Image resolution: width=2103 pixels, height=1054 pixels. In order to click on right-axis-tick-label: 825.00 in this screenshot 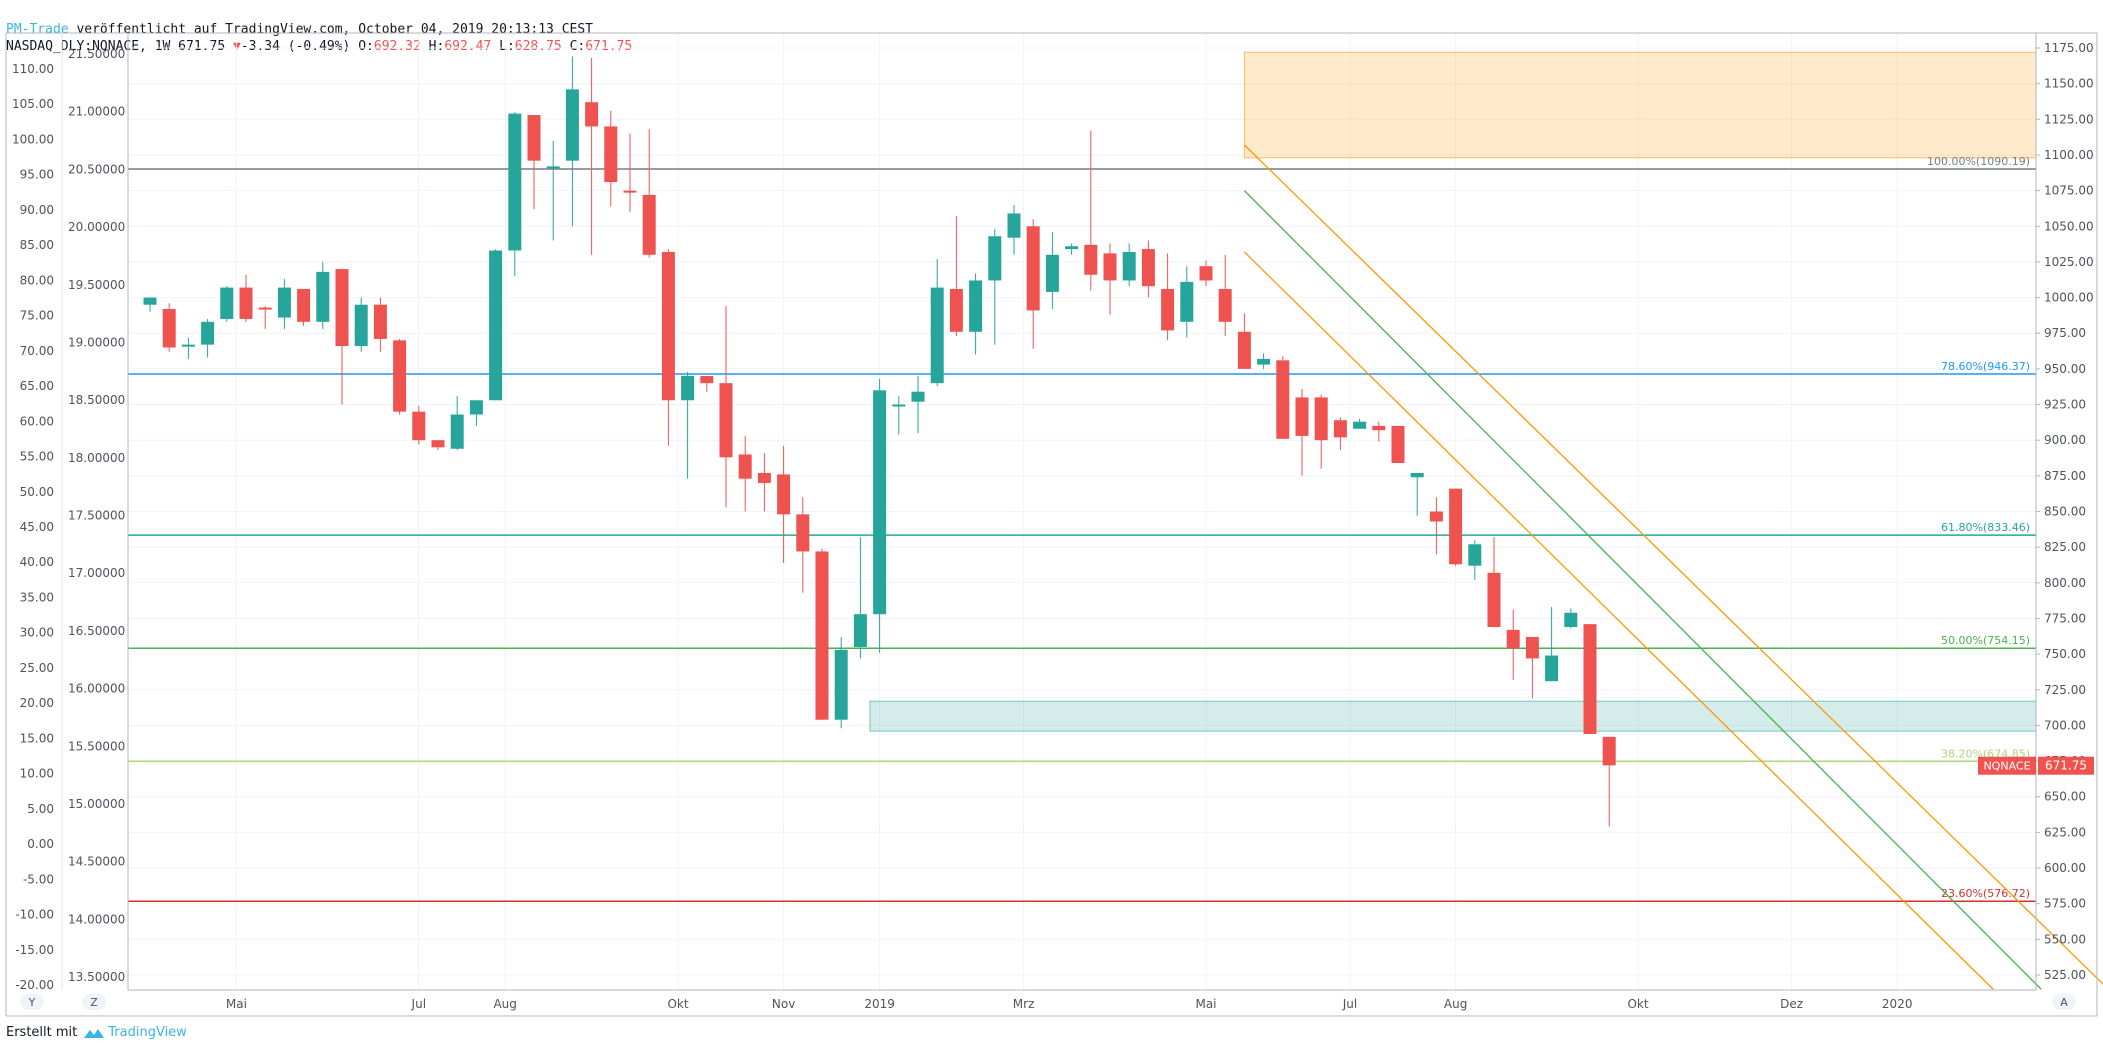, I will do `click(2065, 547)`.